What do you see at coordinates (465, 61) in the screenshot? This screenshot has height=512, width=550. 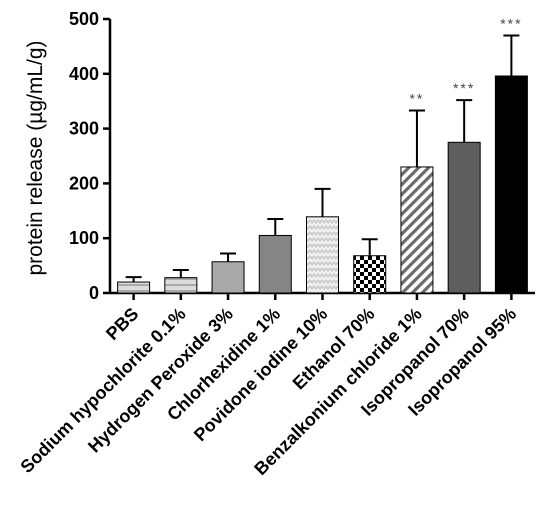 I see `significance-marks: ********` at bounding box center [465, 61].